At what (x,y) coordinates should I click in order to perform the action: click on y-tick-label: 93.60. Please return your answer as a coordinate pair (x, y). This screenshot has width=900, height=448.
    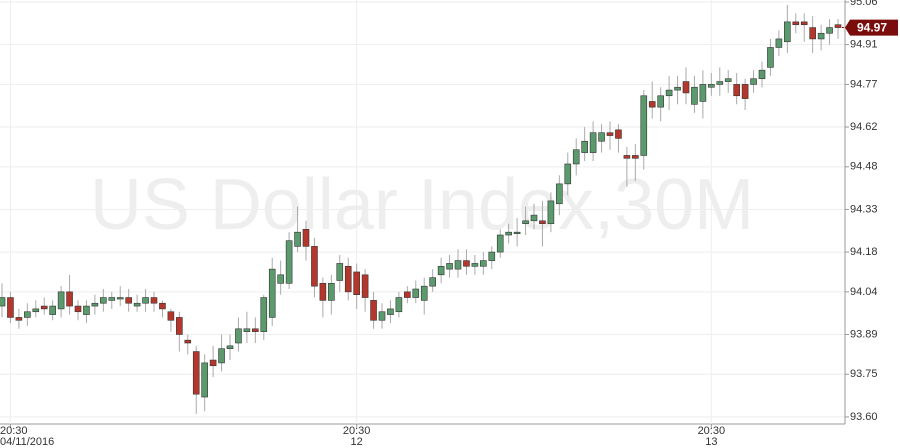
    Looking at the image, I should click on (864, 417).